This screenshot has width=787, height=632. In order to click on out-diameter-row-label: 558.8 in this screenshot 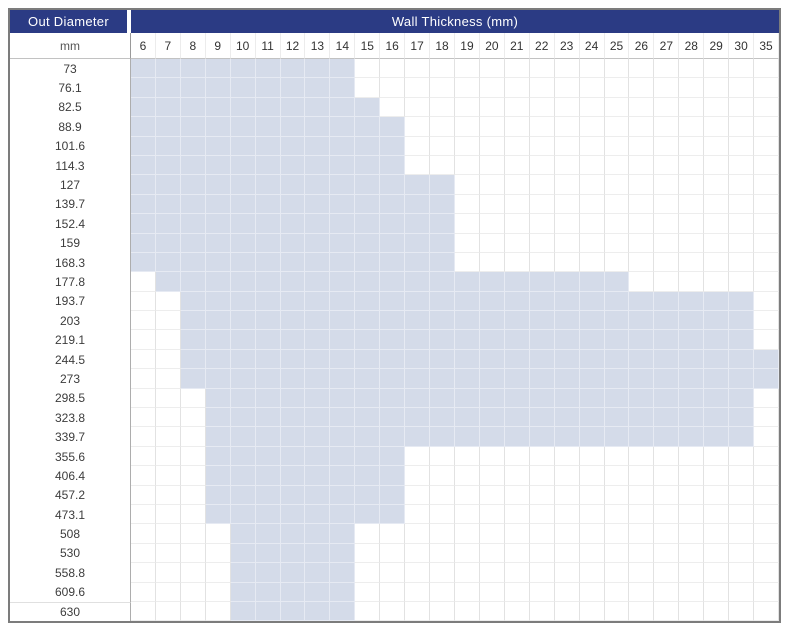, I will do `click(70, 573)`.